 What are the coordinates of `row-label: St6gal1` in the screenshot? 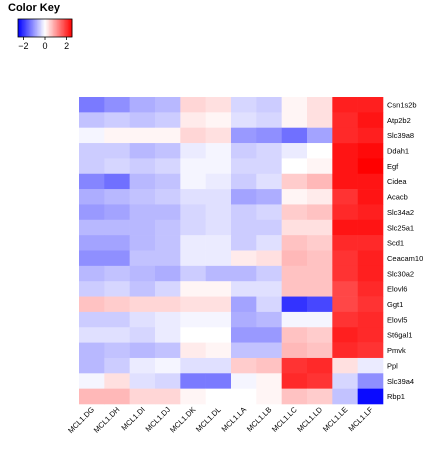 It's located at (399, 335).